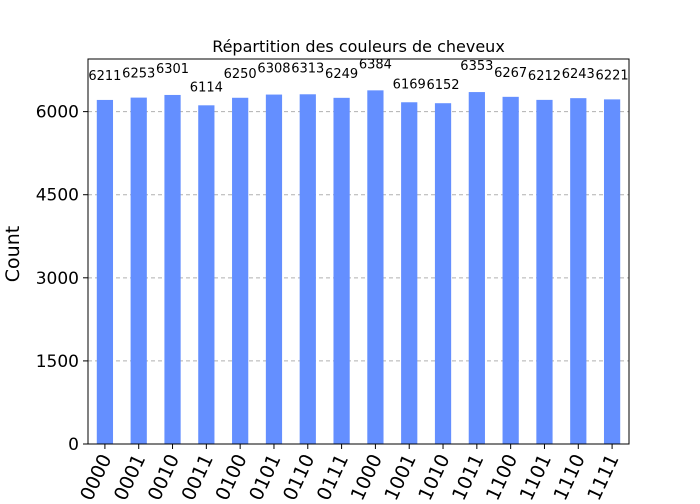 This screenshot has height=504, width=700. What do you see at coordinates (442, 85) in the screenshot?
I see `data-label: 6152` at bounding box center [442, 85].